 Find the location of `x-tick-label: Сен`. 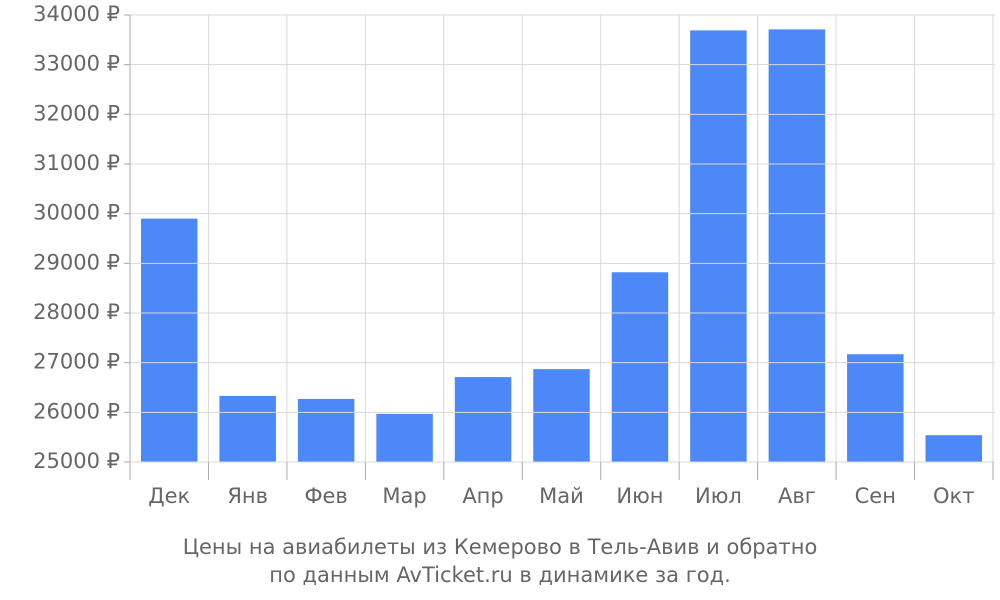

x-tick-label: Сен is located at coordinates (875, 496).